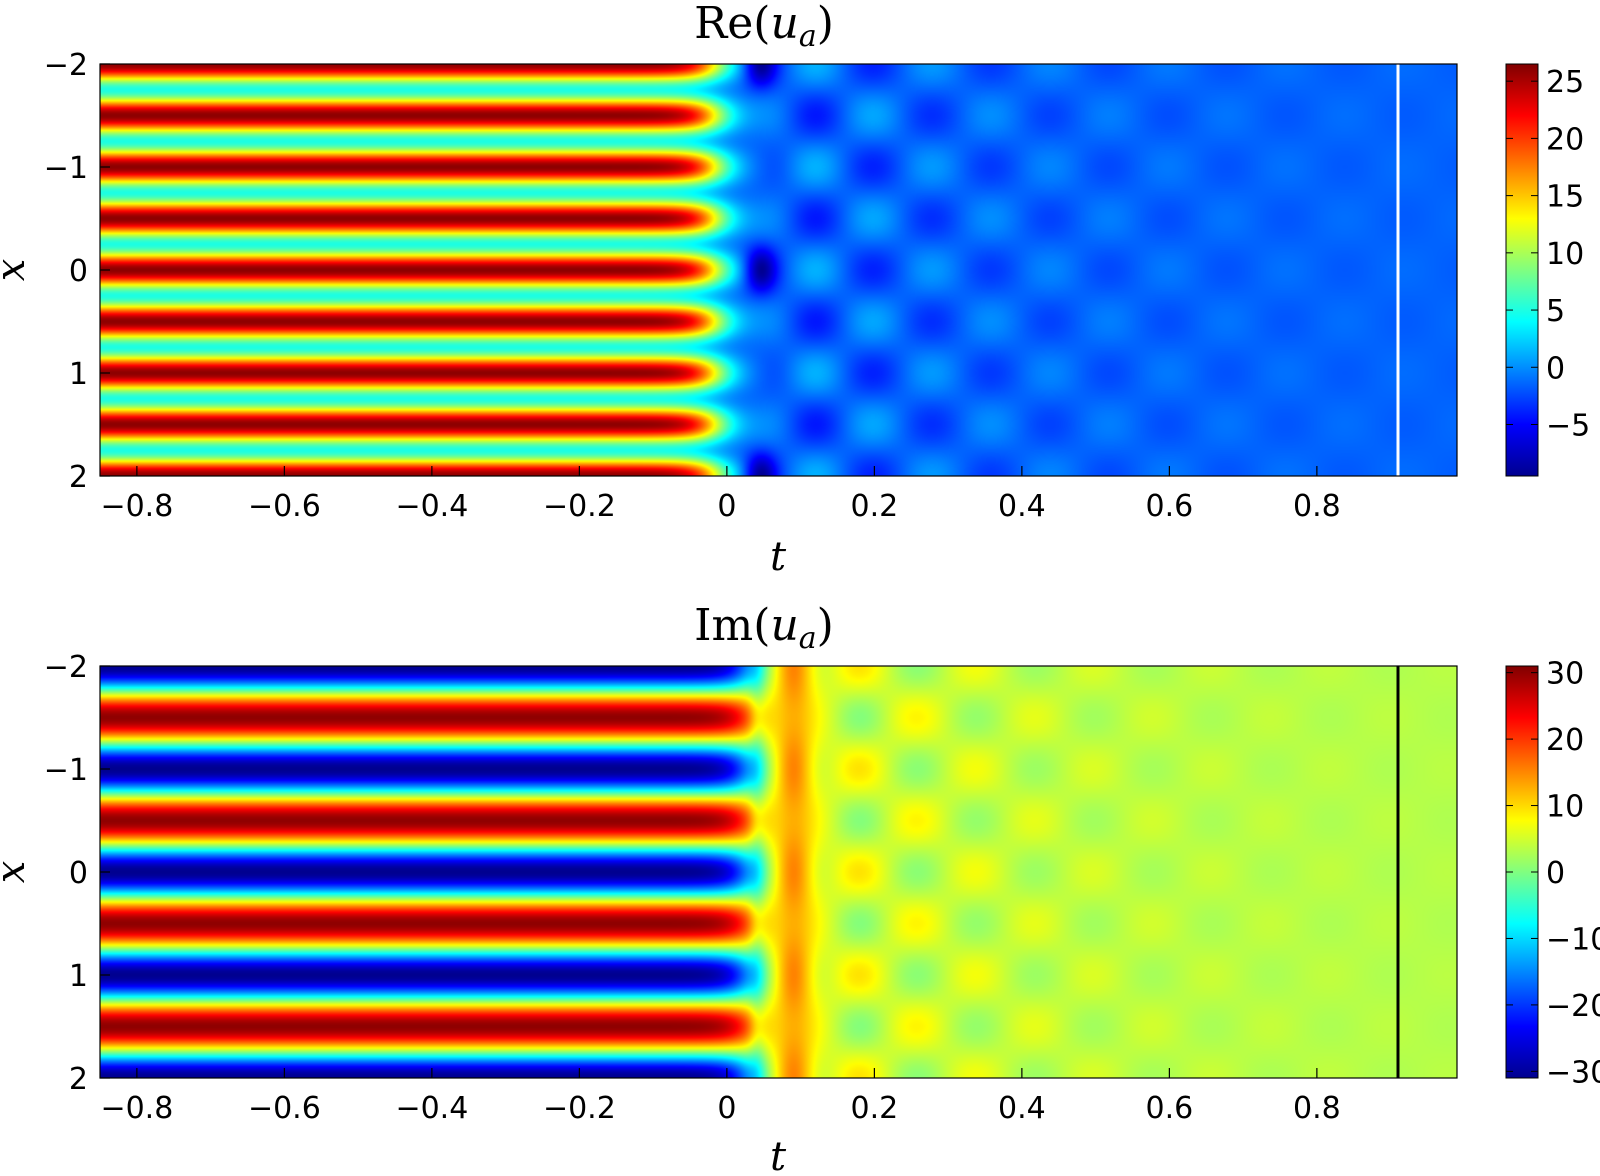 The image size is (1600, 1176). What do you see at coordinates (764, 628) in the screenshot?
I see `chart-title-imag: Im(ua)` at bounding box center [764, 628].